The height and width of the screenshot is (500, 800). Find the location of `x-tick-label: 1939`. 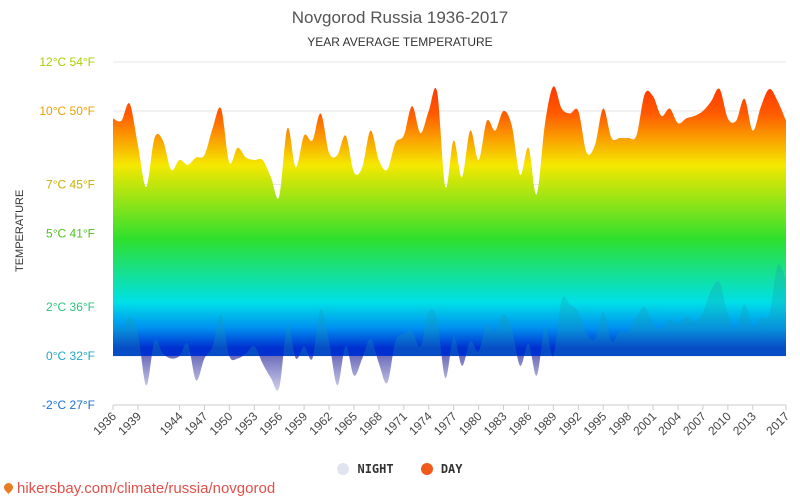

x-tick-label: 1939 is located at coordinates (129, 423).